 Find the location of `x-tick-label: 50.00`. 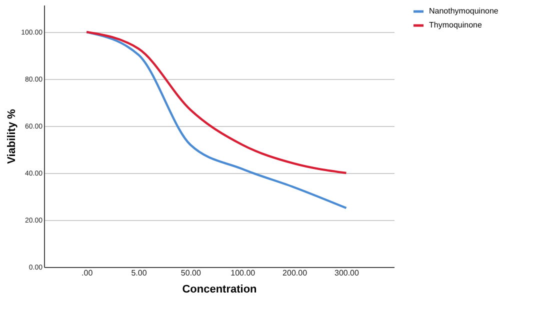

x-tick-label: 50.00 is located at coordinates (191, 273).